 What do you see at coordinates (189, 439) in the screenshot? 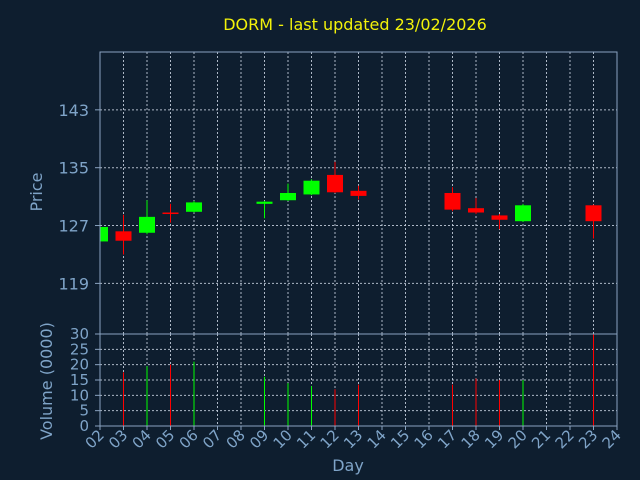
I see `x-tick-label: 06` at bounding box center [189, 439].